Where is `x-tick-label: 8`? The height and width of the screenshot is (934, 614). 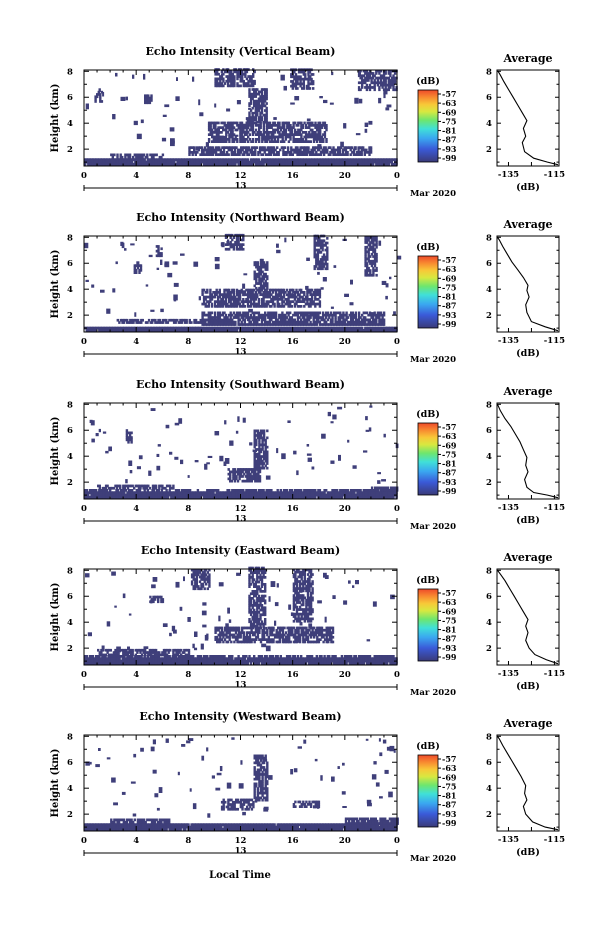
x-tick-label: 8 is located at coordinates (188, 176).